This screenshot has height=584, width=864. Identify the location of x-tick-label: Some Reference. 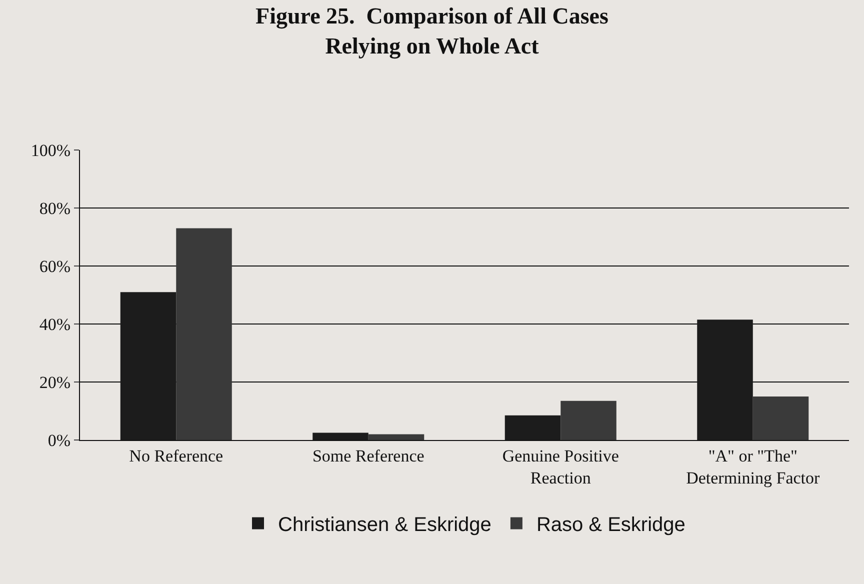
(368, 456).